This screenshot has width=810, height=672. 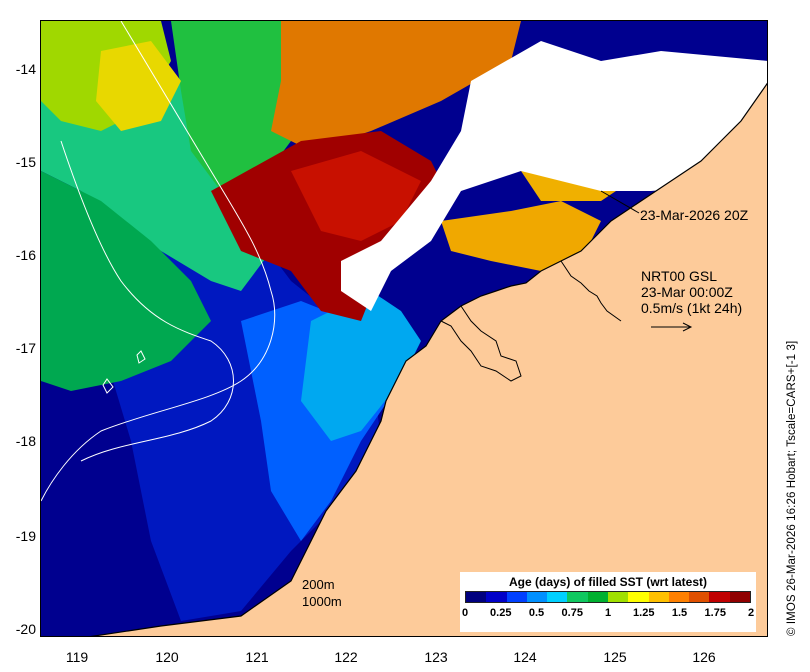 What do you see at coordinates (608, 613) in the screenshot?
I see `legend-tick-label: 1` at bounding box center [608, 613].